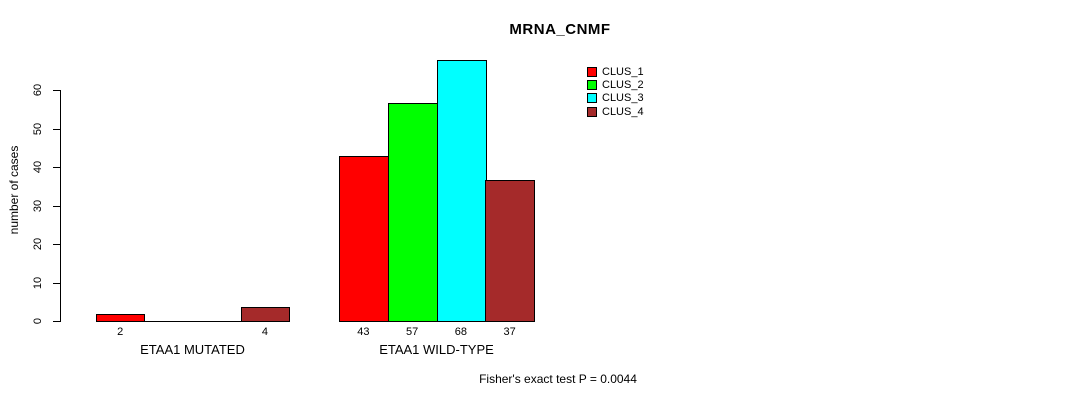 Image resolution: width=1090 pixels, height=400 pixels. What do you see at coordinates (38, 282) in the screenshot?
I see `y-axis-tick-label: 10` at bounding box center [38, 282].